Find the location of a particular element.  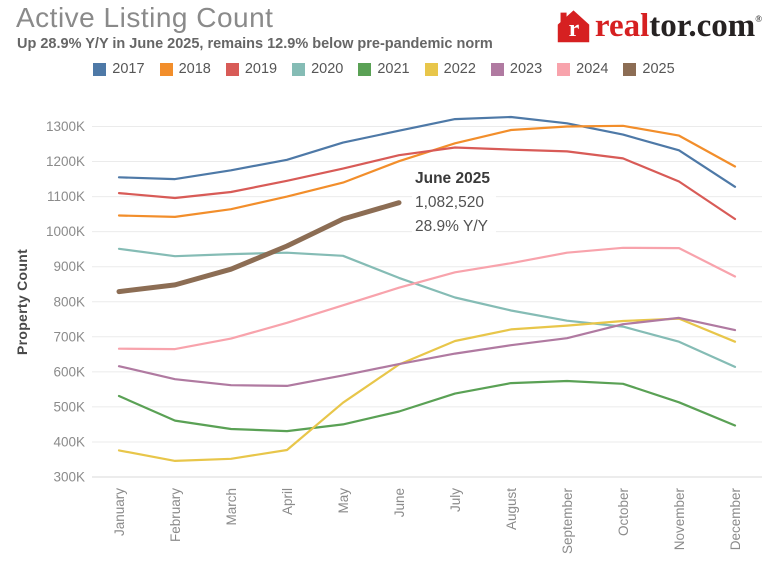

legend-label: 2024 is located at coordinates (592, 69).